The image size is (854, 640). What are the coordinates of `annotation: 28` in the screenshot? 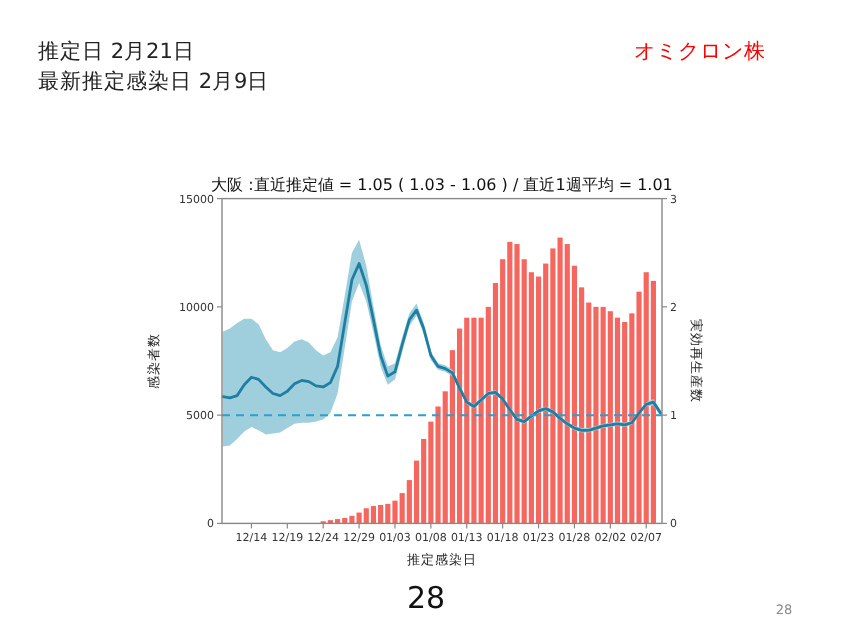 It's located at (426, 598).